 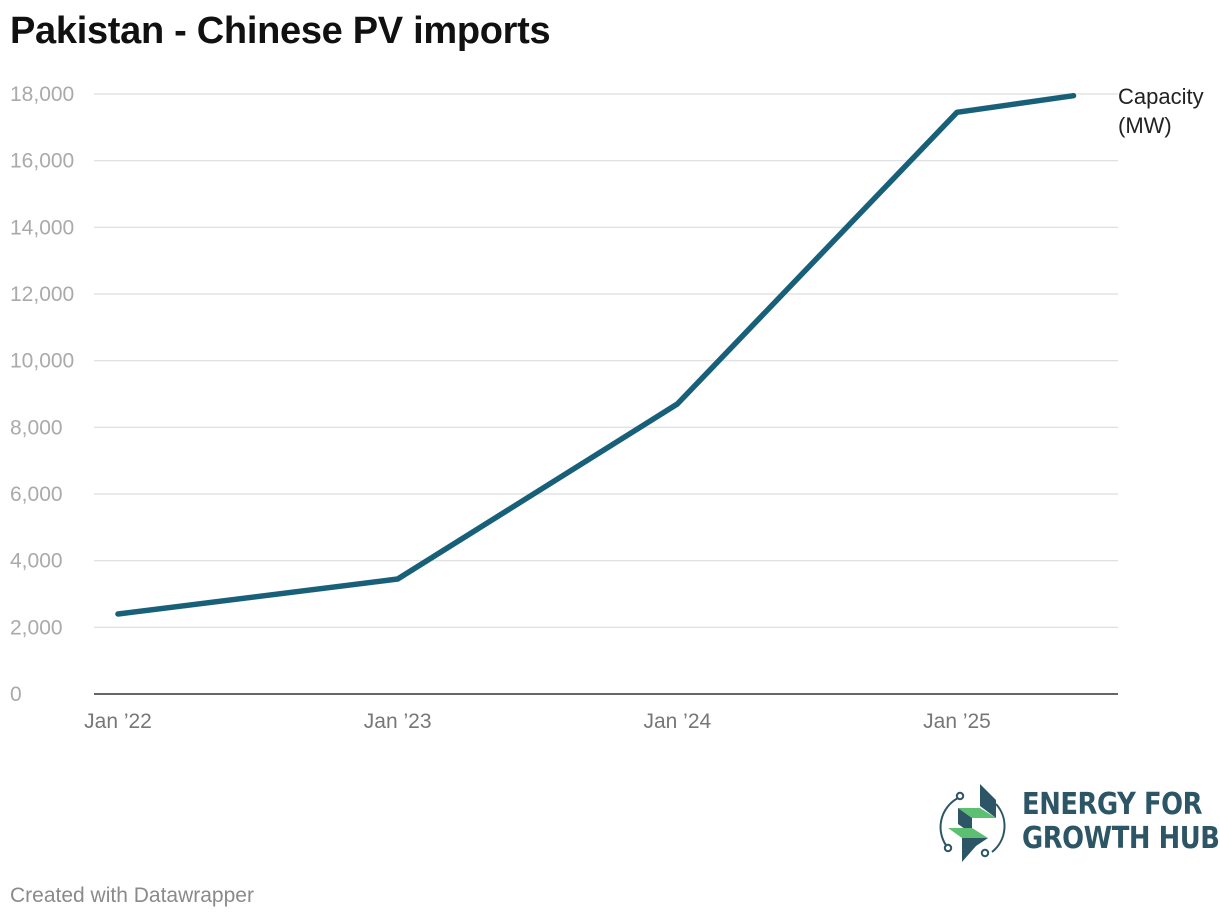 What do you see at coordinates (677, 721) in the screenshot?
I see `x-tick-label: Jan ’24` at bounding box center [677, 721].